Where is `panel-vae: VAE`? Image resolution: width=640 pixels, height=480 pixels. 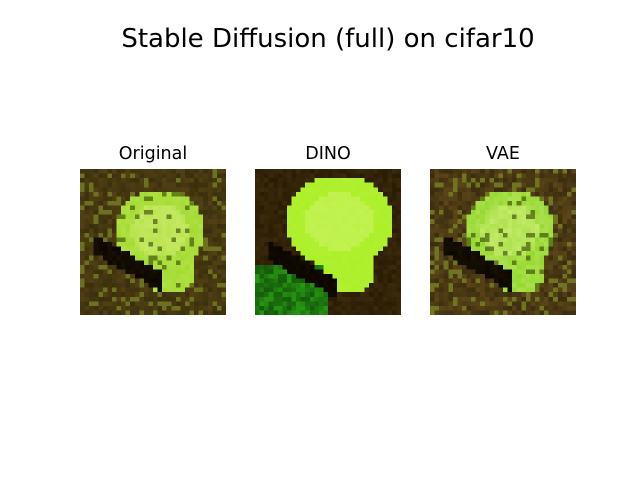
panel-vae: VAE is located at coordinates (503, 229).